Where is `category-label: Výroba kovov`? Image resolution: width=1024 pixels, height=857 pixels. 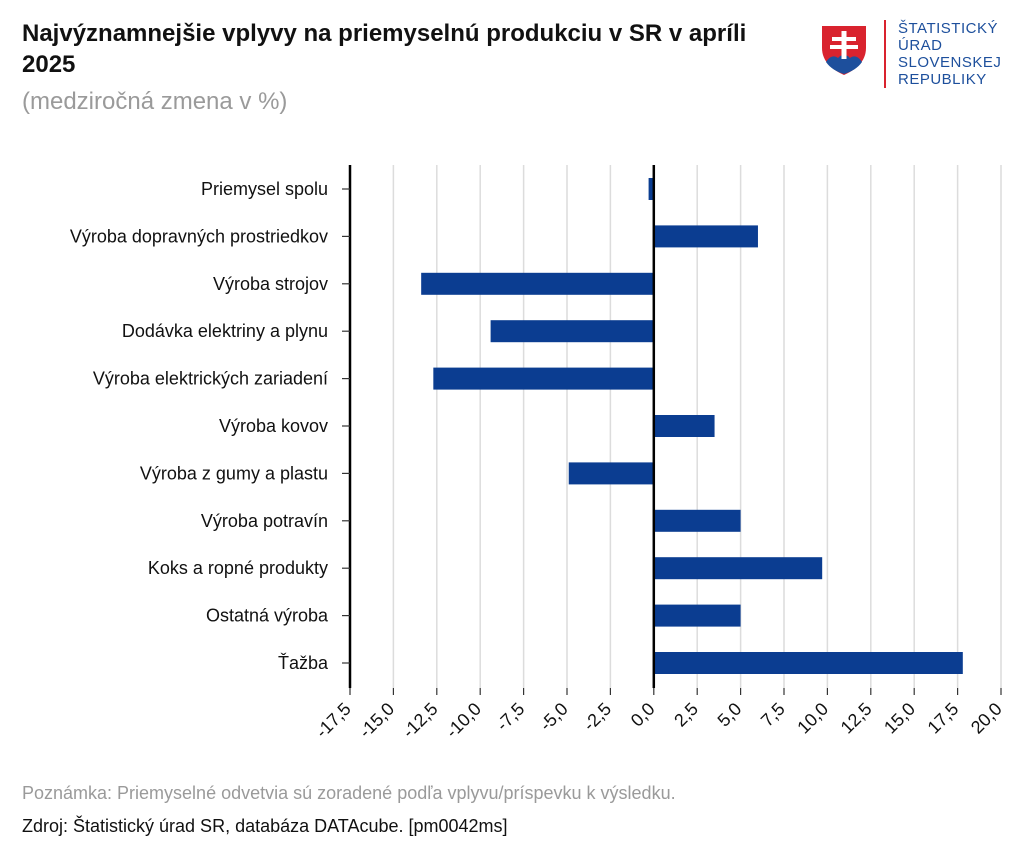
category-label: Výroba kovov is located at coordinates (273, 426).